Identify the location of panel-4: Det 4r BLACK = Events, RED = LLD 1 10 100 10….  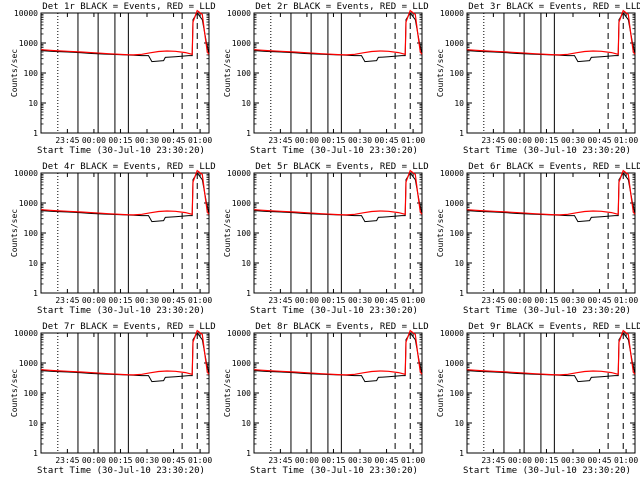
(113, 239).